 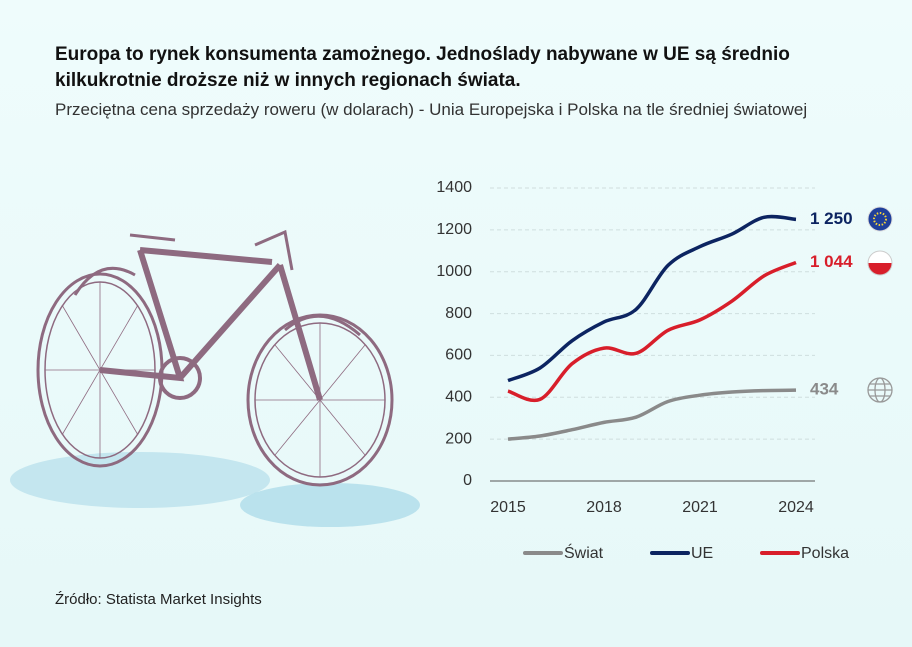 I want to click on x-tick-label: 2021, so click(x=700, y=507).